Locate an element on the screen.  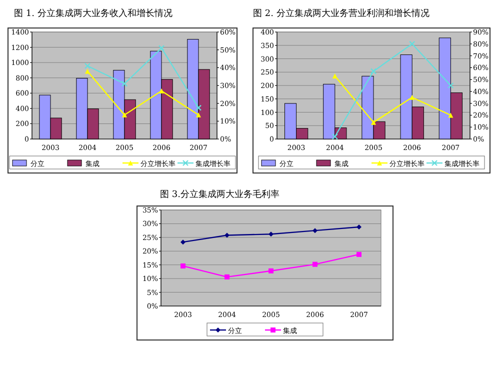
chart-title: 图 1. 分立集成两大业务收入和增长情况 is located at coordinates (93, 13).